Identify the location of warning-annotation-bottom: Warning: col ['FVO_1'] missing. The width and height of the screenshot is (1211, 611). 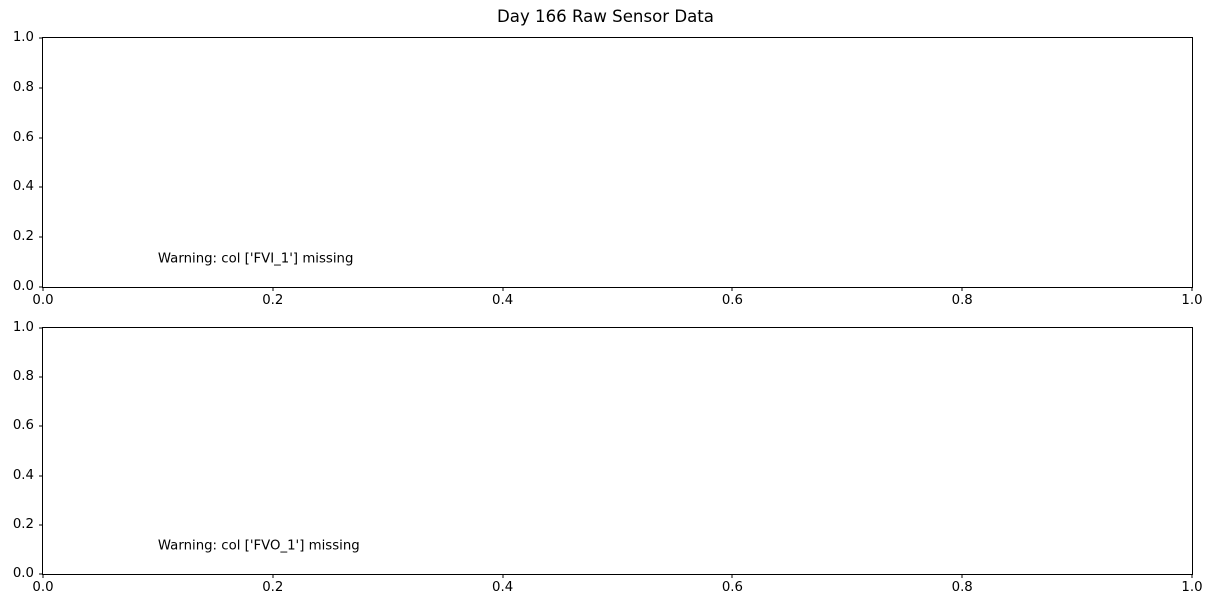
(258, 547).